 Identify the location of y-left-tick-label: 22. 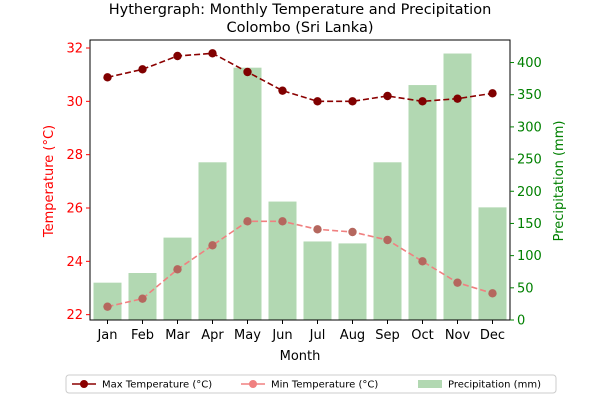
(74, 315).